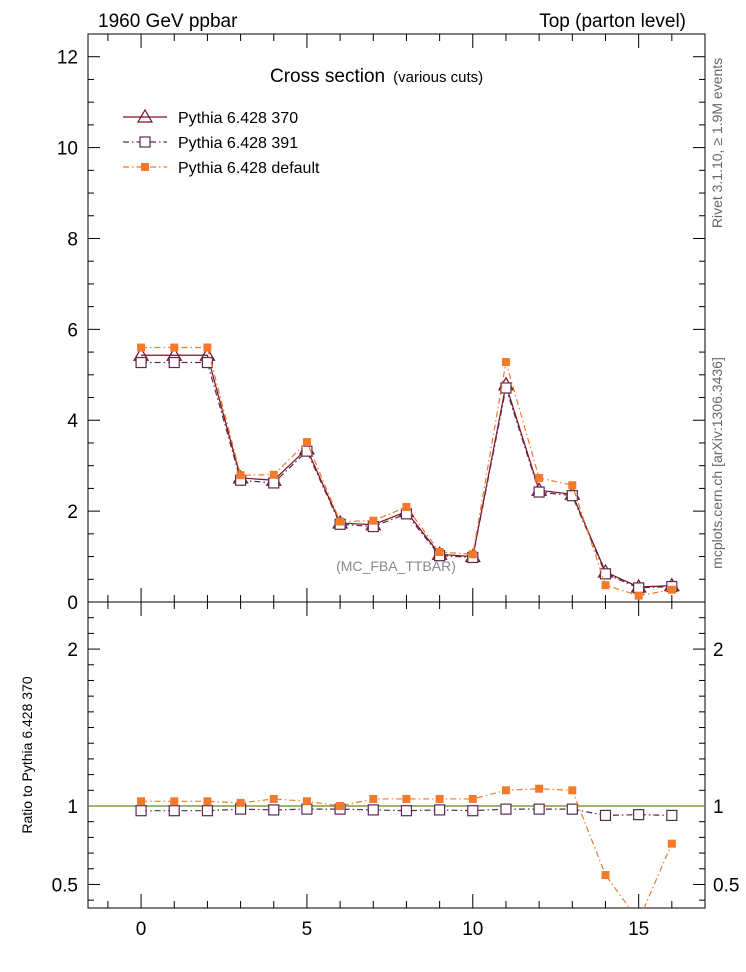  Describe the element at coordinates (67, 149) in the screenshot. I see `y-tick-label: 10` at that location.